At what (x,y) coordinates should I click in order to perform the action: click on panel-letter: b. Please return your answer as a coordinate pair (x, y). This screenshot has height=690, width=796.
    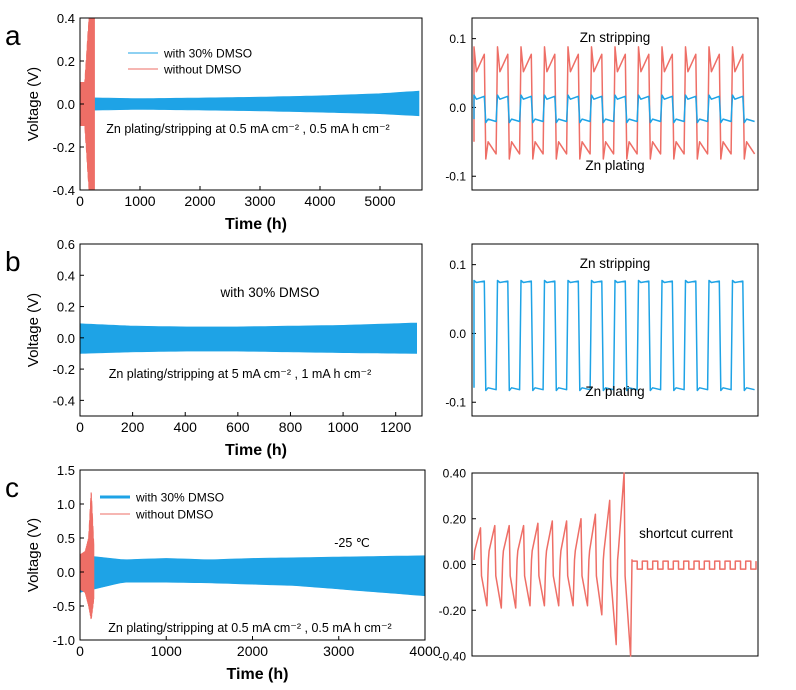
    Looking at the image, I should click on (13, 261).